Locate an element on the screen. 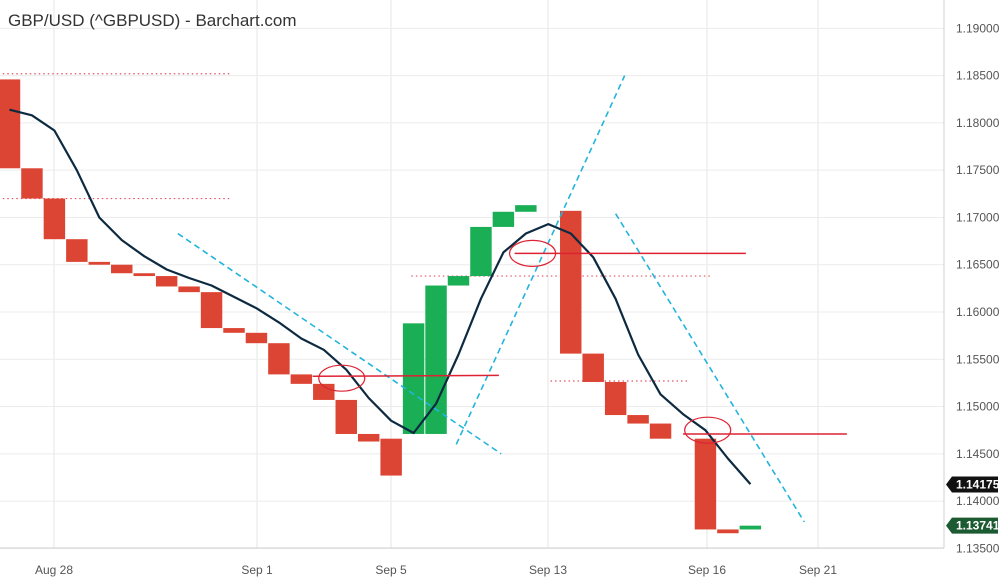 Image resolution: width=1000 pixels, height=586 pixels. y-tick-label: 1.19000 is located at coordinates (978, 28).